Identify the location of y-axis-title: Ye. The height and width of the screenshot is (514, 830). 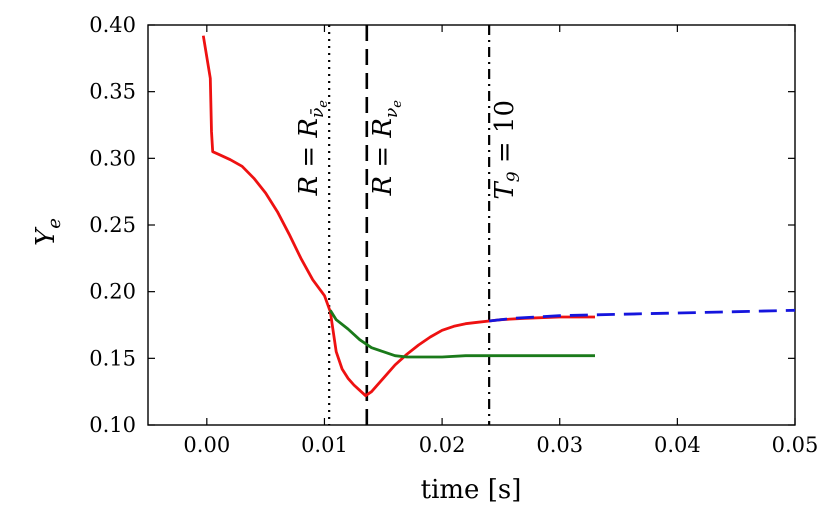
(48, 232).